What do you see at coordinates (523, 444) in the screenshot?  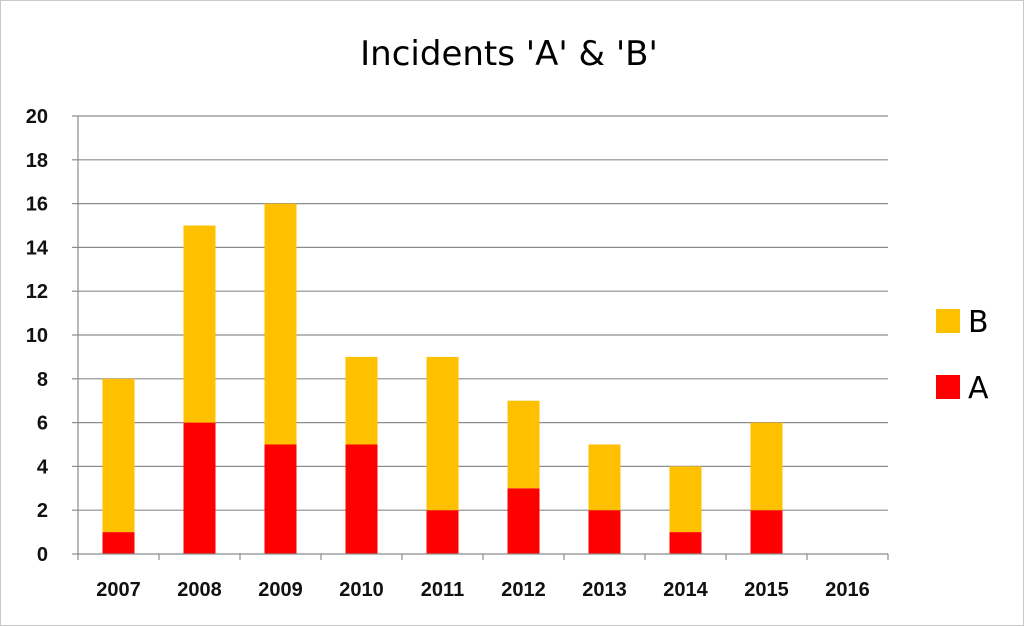 I see `bar-b-2012` at bounding box center [523, 444].